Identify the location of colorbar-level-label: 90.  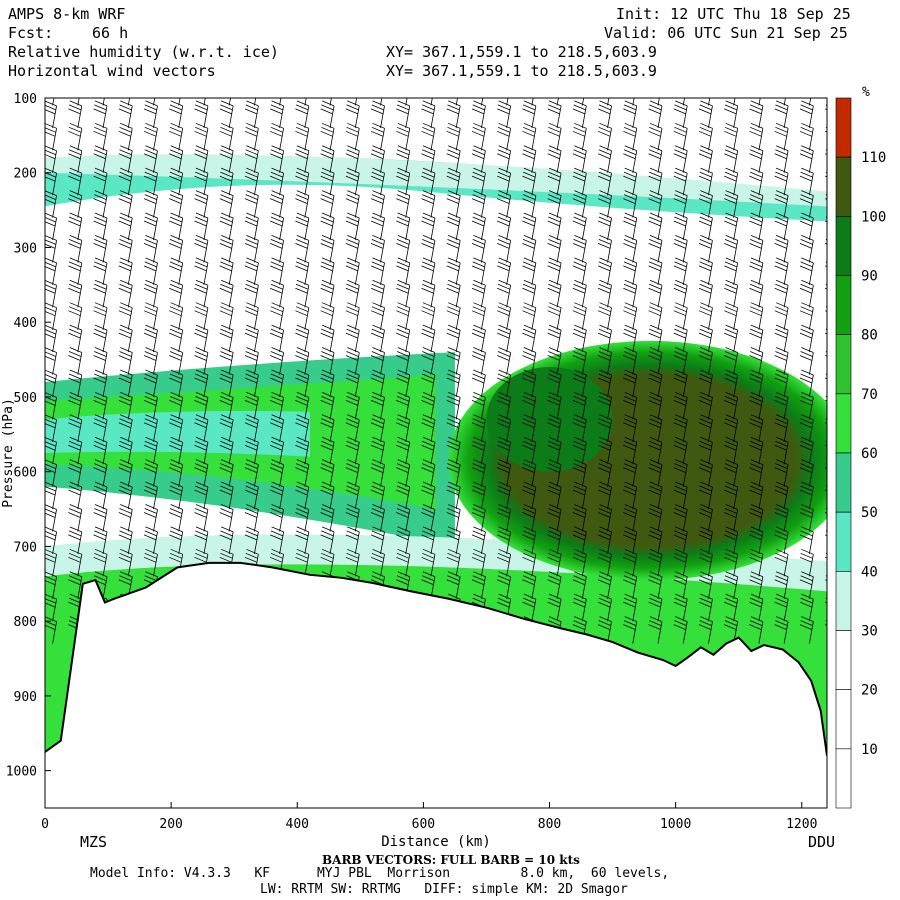
(869, 277).